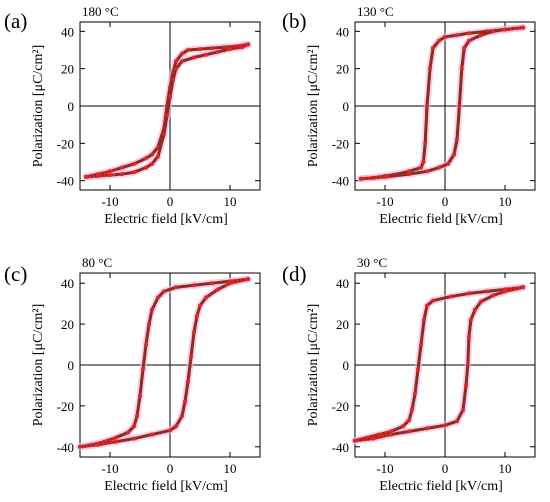 The width and height of the screenshot is (550, 502). What do you see at coordinates (230, 468) in the screenshot?
I see `x-tick-label: 10` at bounding box center [230, 468].